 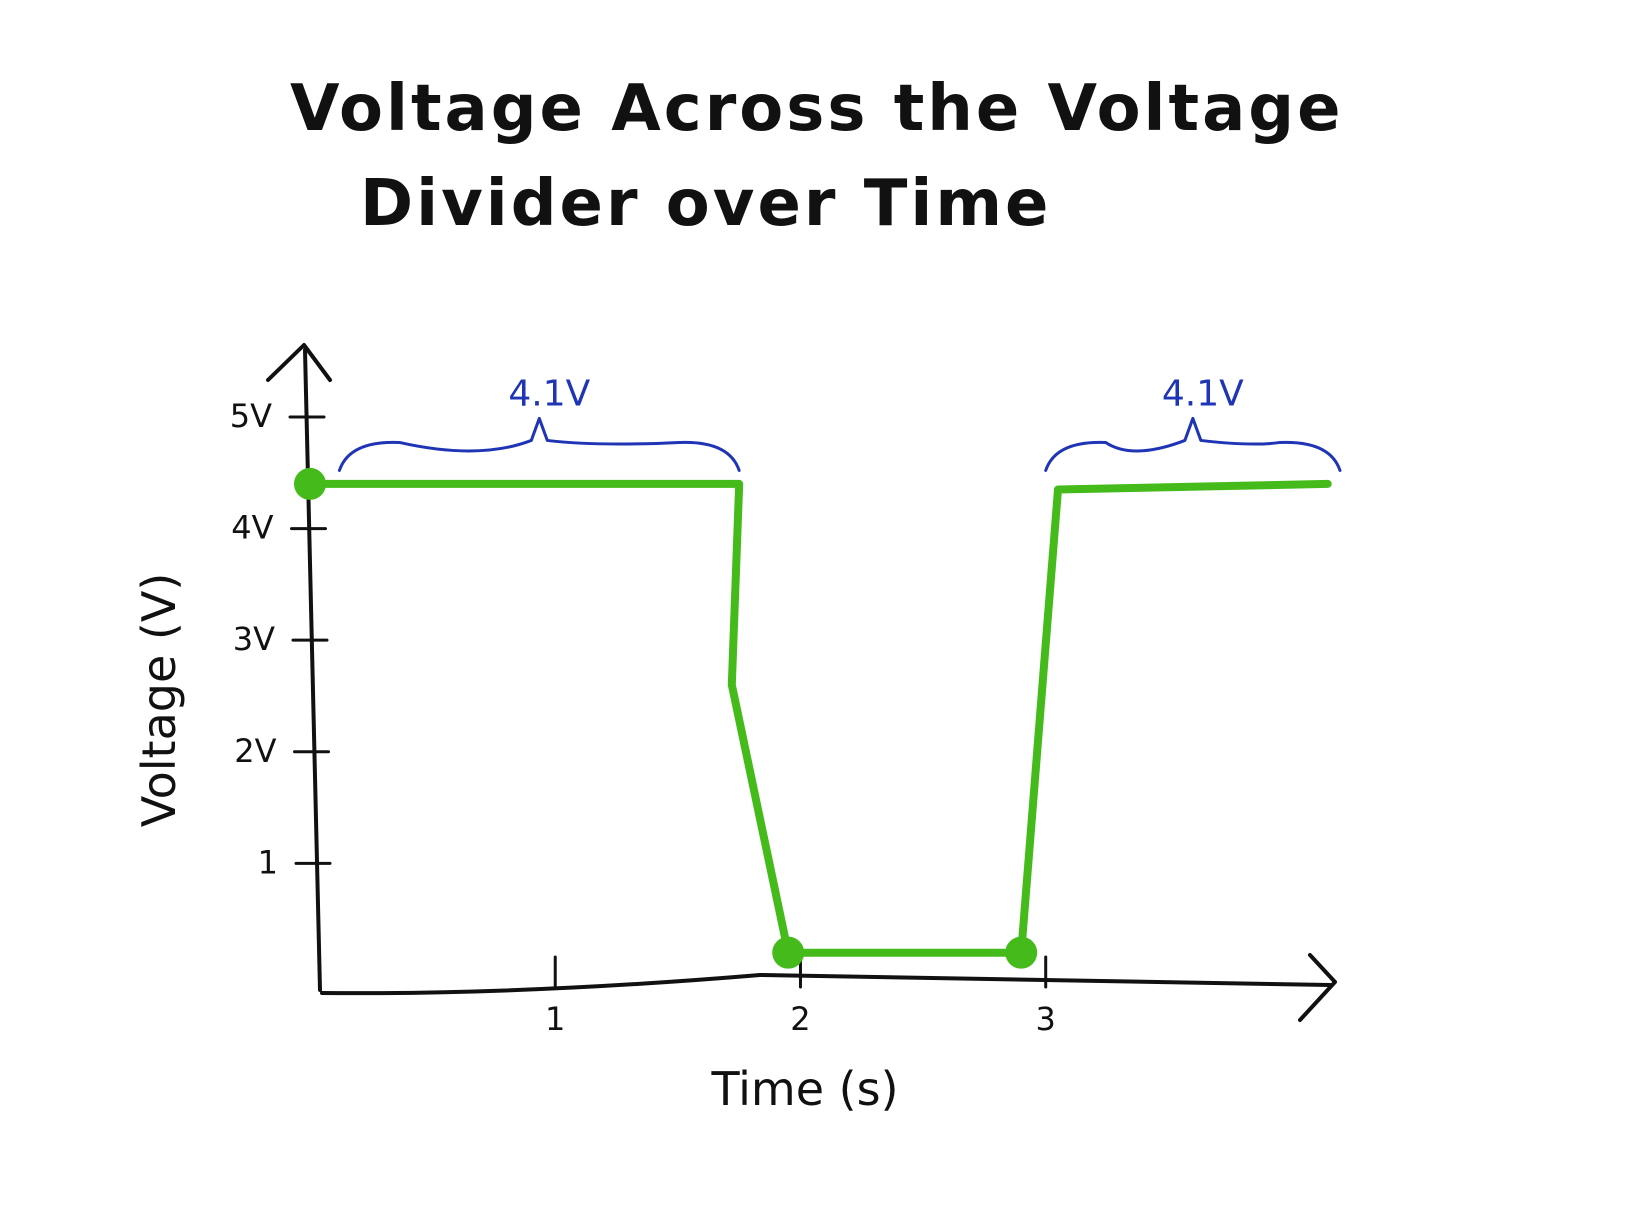 I want to click on annotation-label-1: 4.1V, so click(x=549, y=393).